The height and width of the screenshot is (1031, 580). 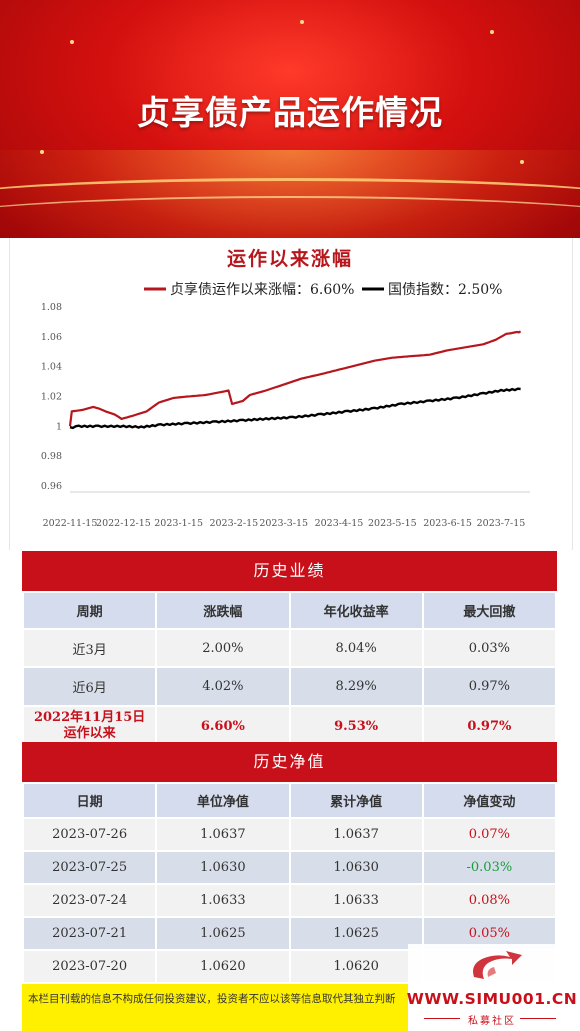 I want to click on cell-cum-nav: 1.0630, so click(x=356, y=867).